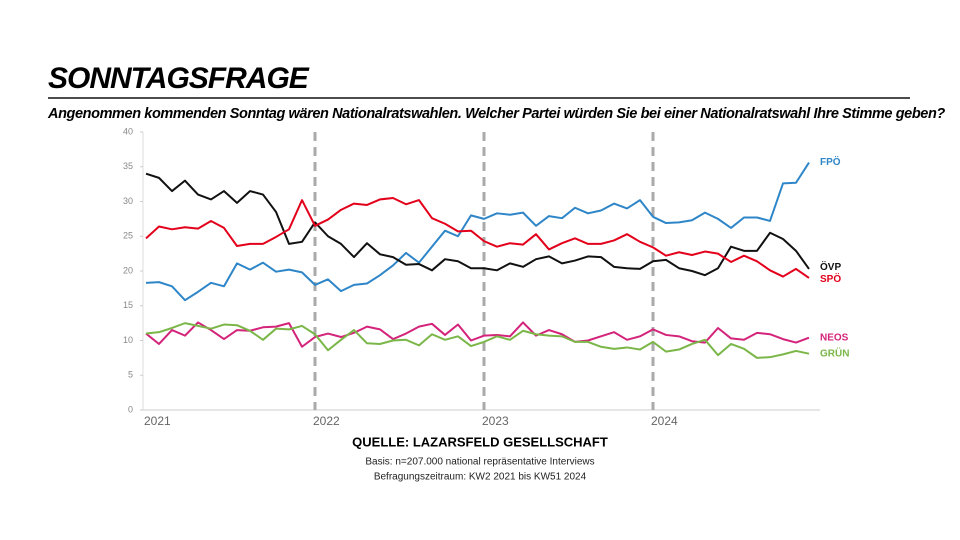 This screenshot has width=960, height=540. What do you see at coordinates (130, 375) in the screenshot?
I see `y-tick-label: 5` at bounding box center [130, 375].